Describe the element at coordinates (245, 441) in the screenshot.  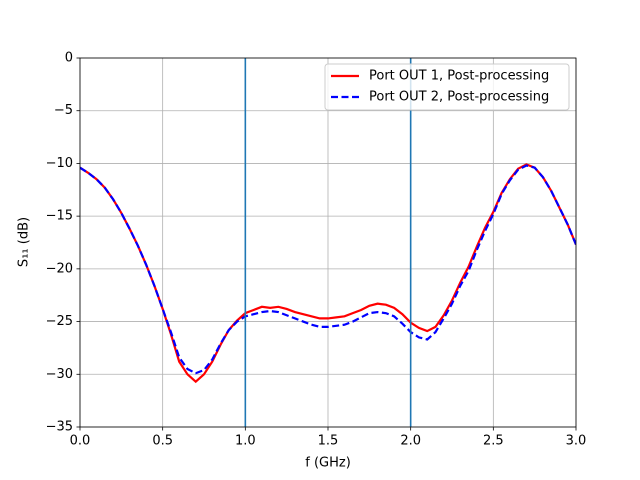
I see `x-tick-label: 1.0` at that location.